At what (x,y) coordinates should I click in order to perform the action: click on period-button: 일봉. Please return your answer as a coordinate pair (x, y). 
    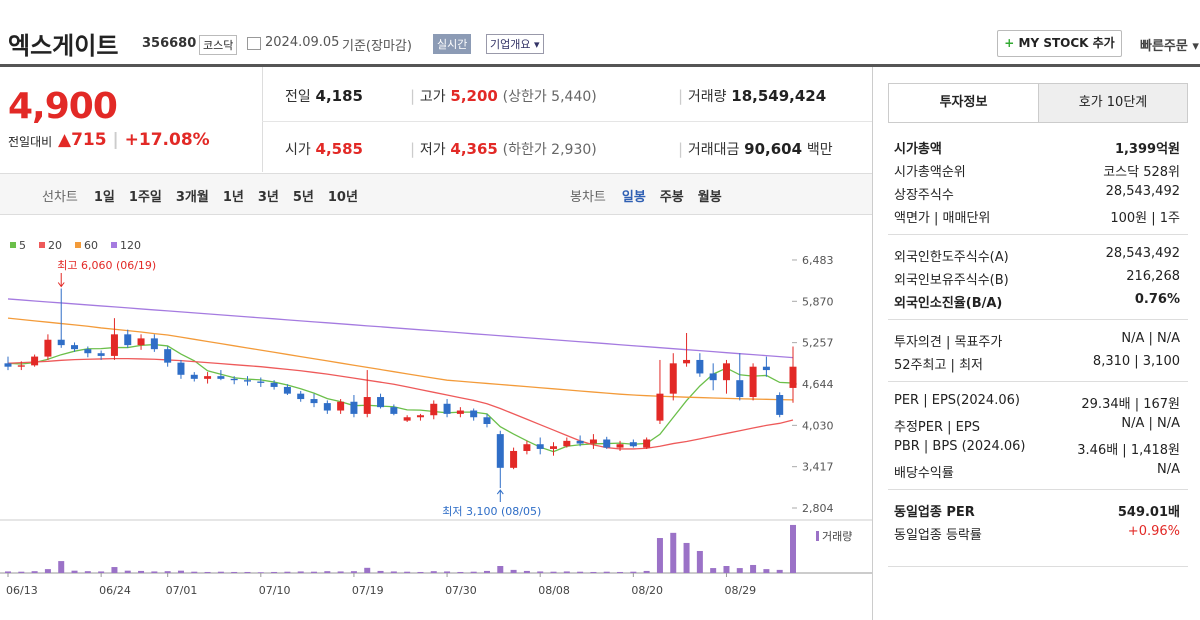
    Looking at the image, I should click on (633, 197).